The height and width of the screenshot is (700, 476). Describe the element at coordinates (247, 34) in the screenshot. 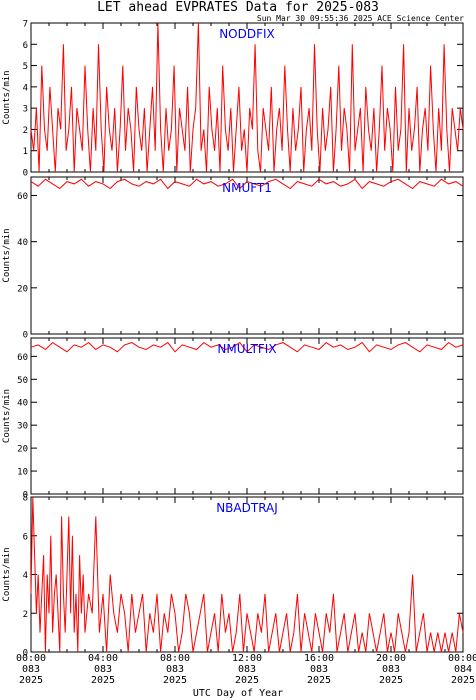

I see `series-label: NODDFIX` at that location.